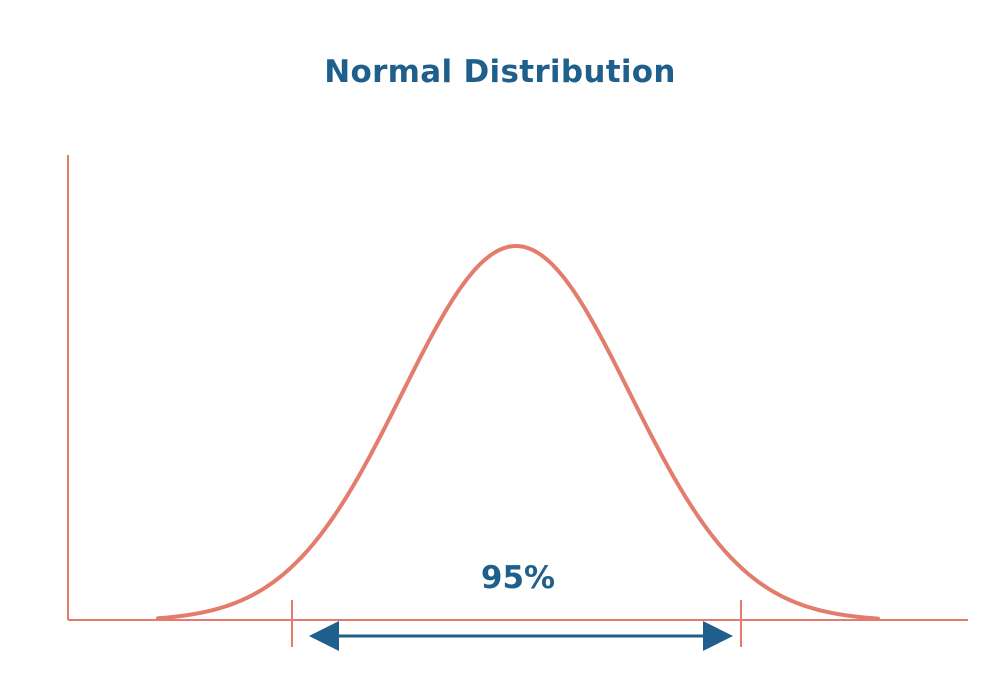  I want to click on diagram-title: Normal Distribution, so click(500, 72).